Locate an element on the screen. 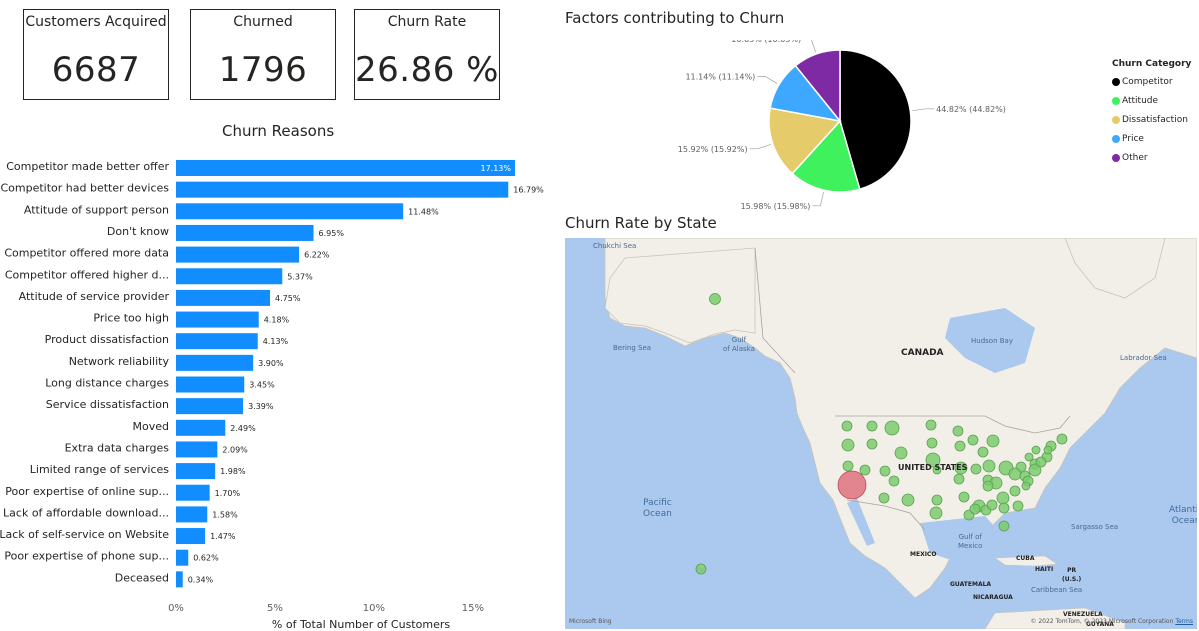  terms-link: Terms is located at coordinates (1184, 621).